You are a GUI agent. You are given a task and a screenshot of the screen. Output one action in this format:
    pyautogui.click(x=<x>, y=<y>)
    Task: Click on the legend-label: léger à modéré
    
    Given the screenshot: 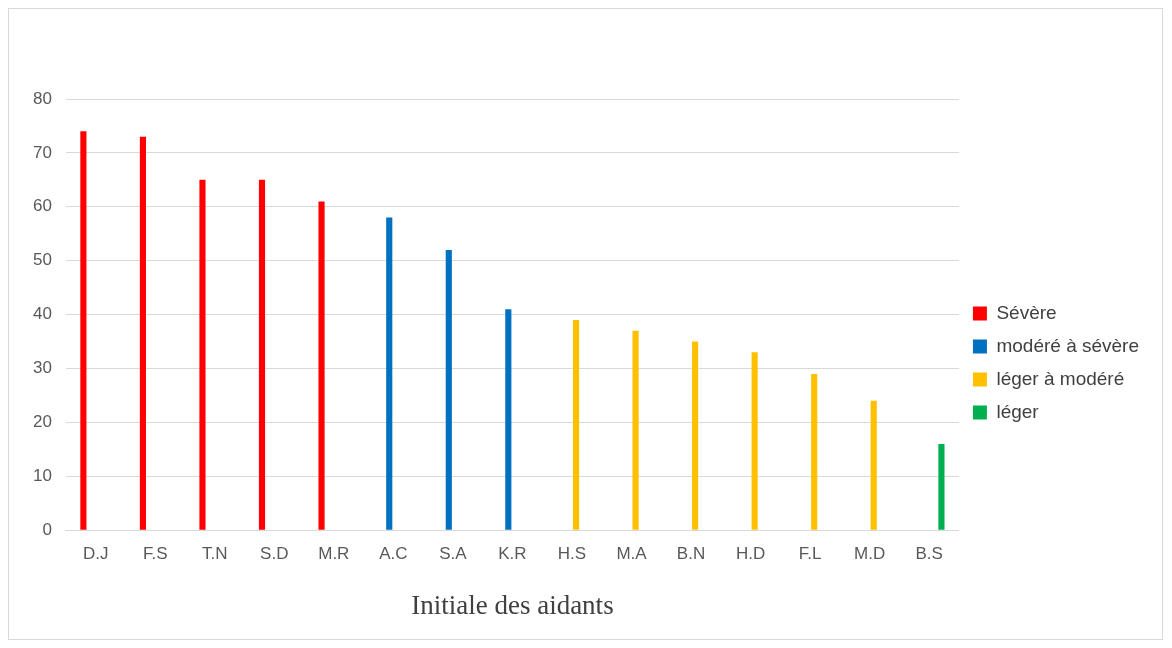 What is the action you would take?
    pyautogui.click(x=1060, y=378)
    